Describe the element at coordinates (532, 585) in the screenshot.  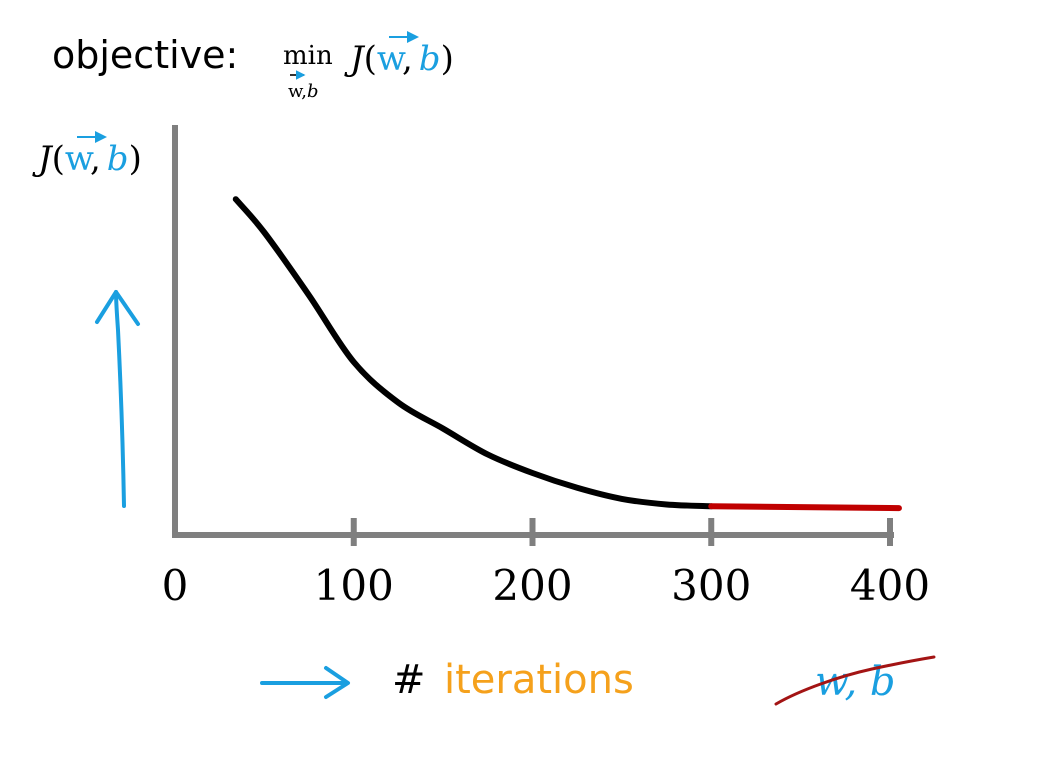
I see `x-tick-label-200: 200` at that location.